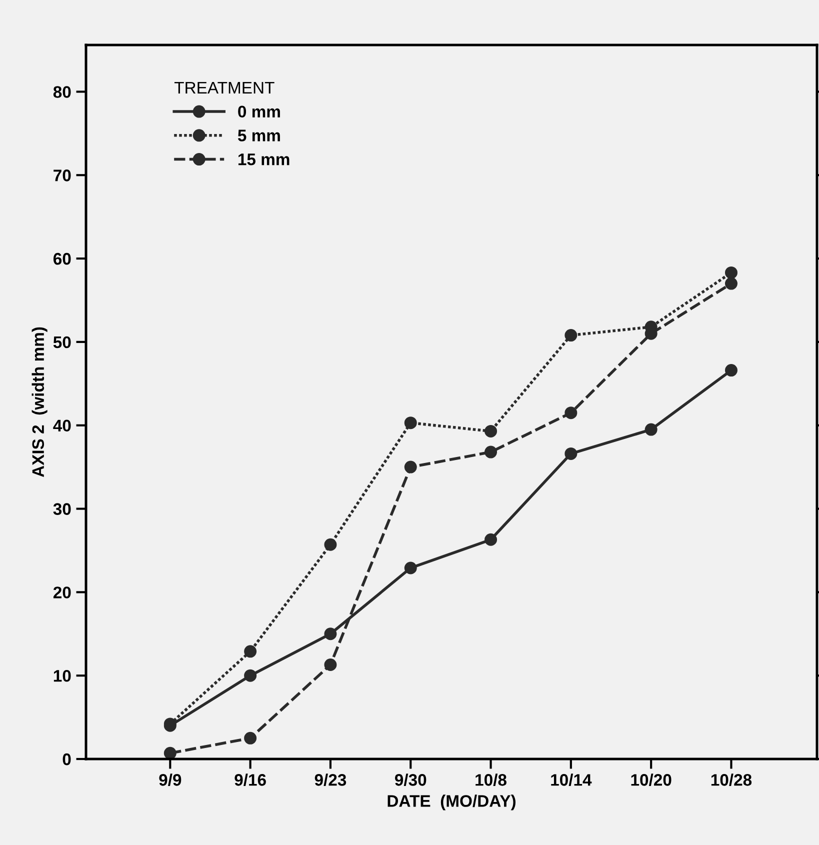 The image size is (819, 845). What do you see at coordinates (62, 342) in the screenshot?
I see `y-tick-label: 50` at bounding box center [62, 342].